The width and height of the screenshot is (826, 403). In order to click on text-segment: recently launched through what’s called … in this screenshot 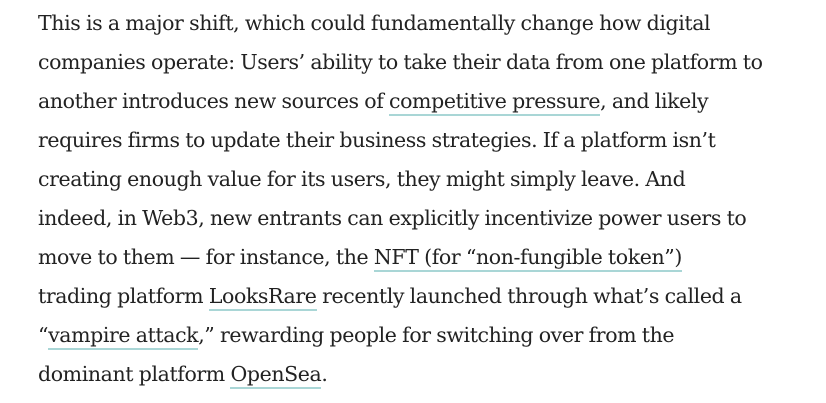, I will do `click(529, 296)`.